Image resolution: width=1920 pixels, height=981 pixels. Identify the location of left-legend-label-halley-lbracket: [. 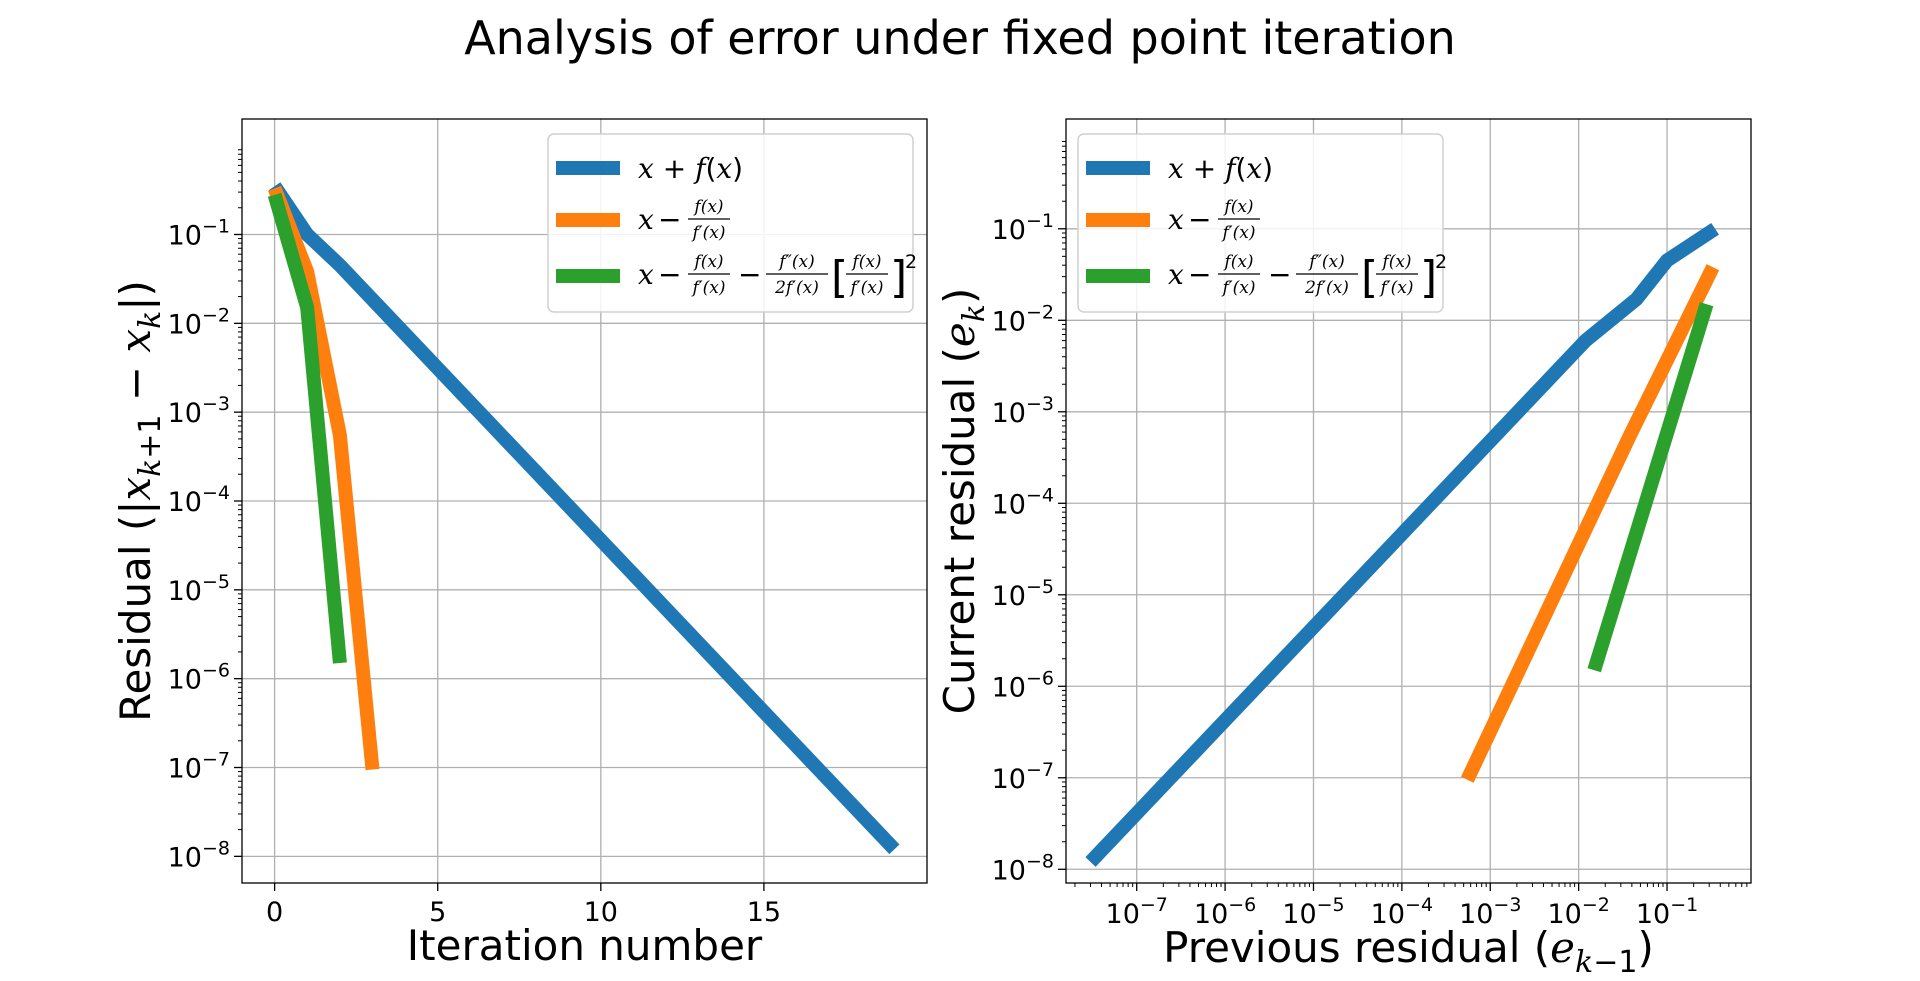
(839, 277).